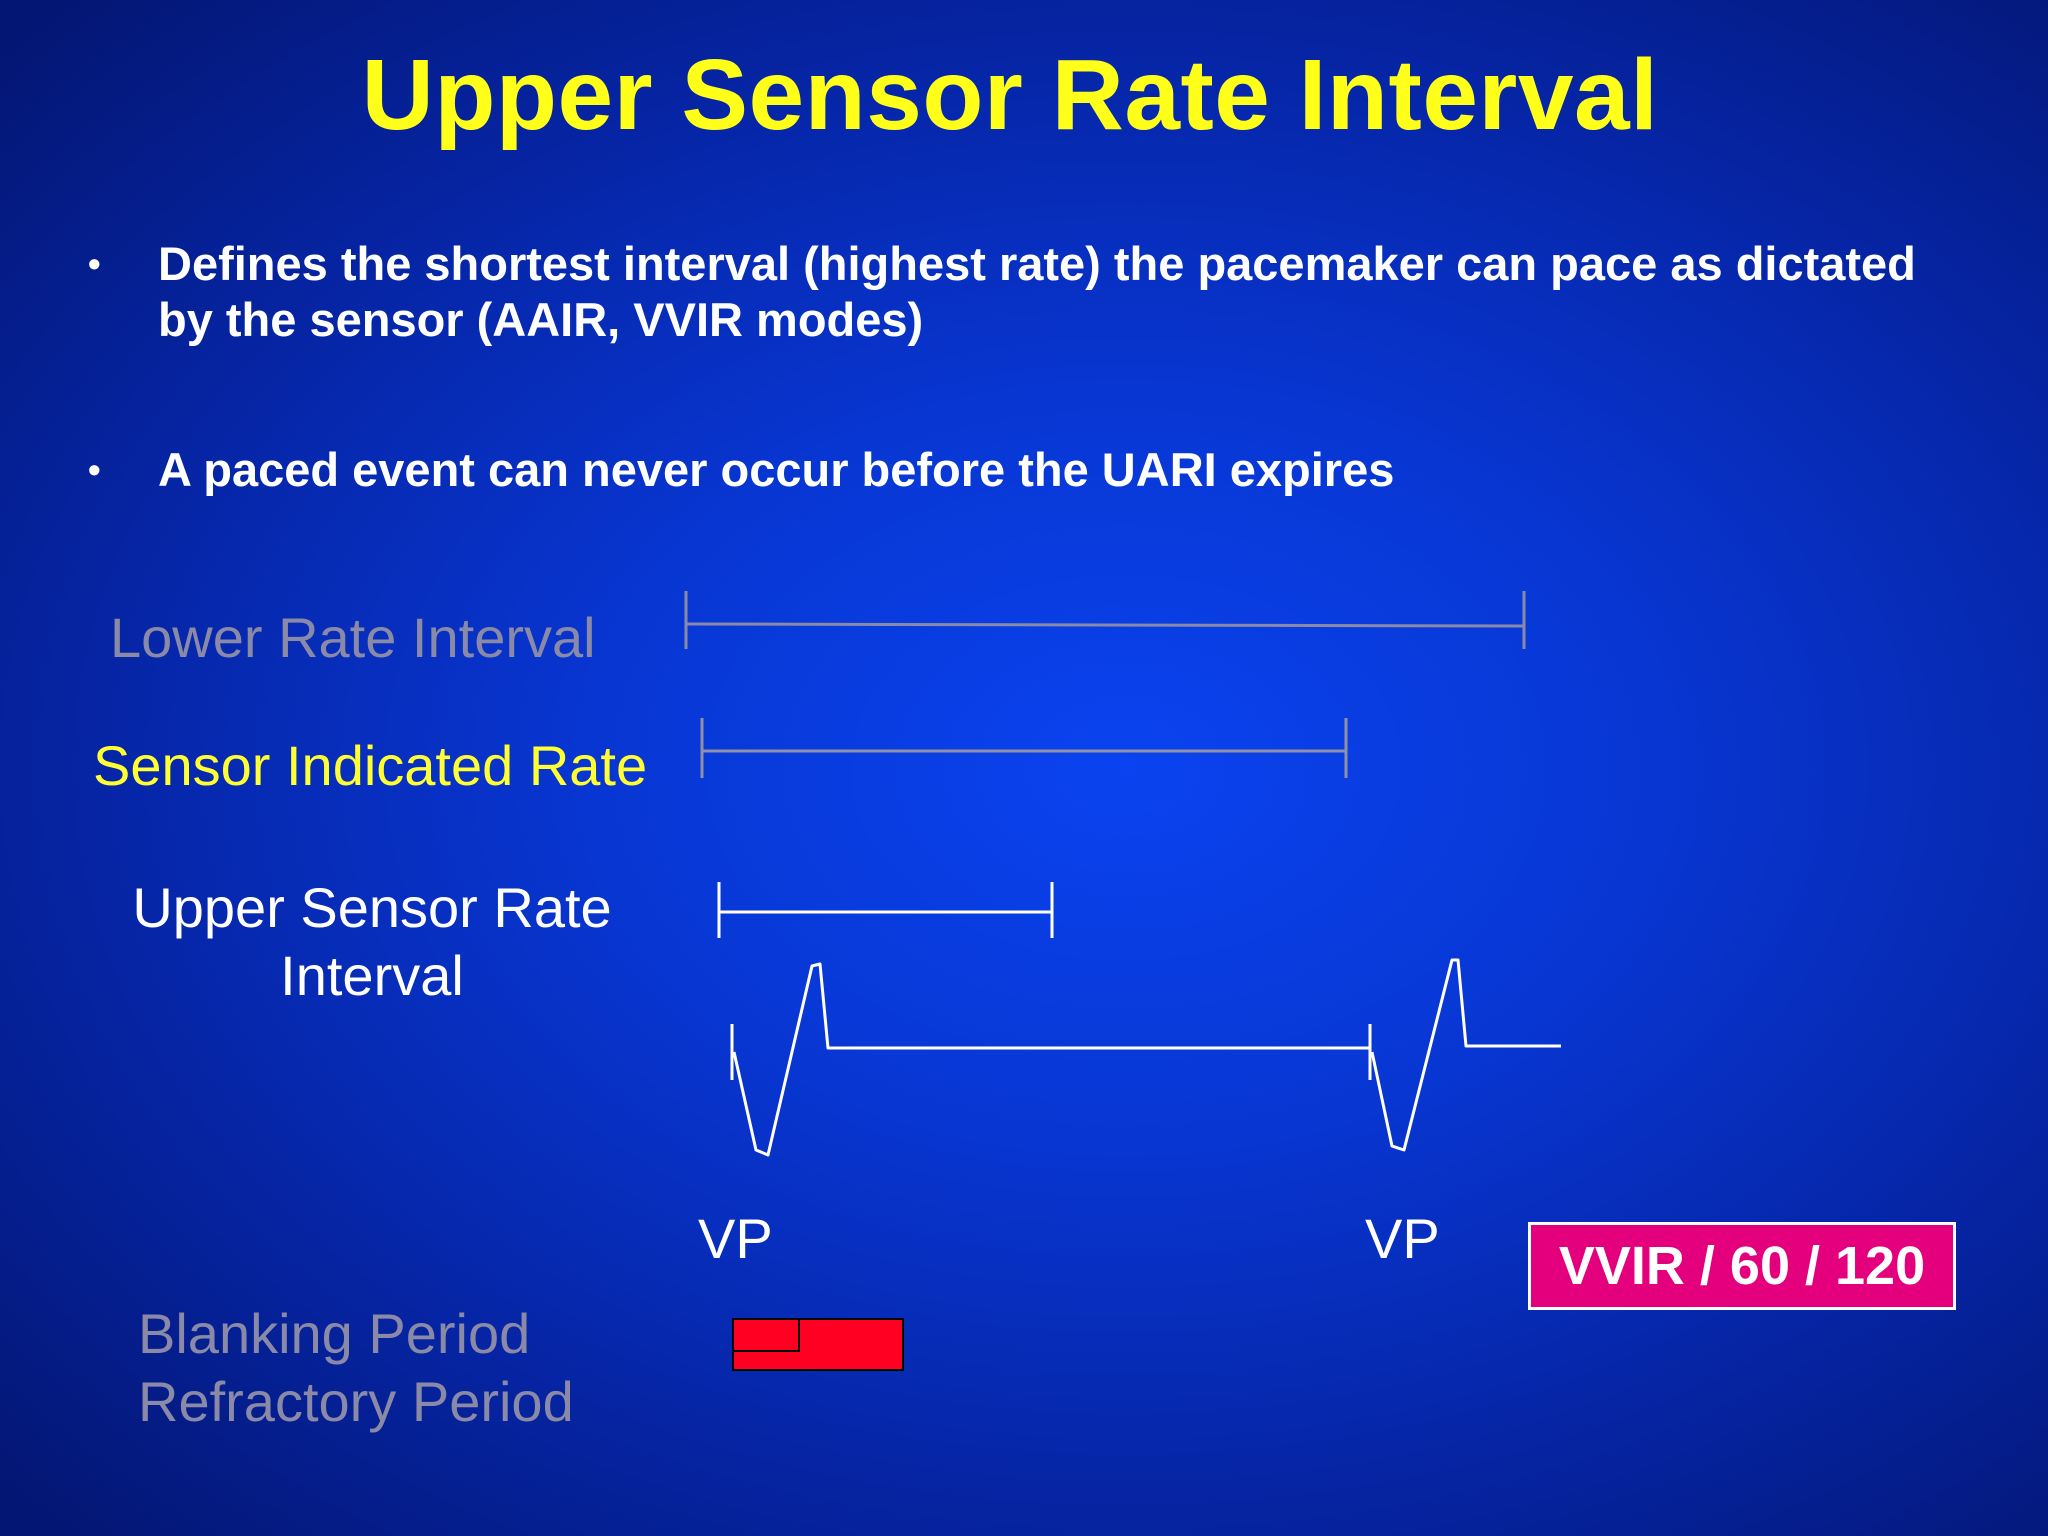 The height and width of the screenshot is (1536, 2048). I want to click on blanking-refractory-bars, so click(818, 1344).